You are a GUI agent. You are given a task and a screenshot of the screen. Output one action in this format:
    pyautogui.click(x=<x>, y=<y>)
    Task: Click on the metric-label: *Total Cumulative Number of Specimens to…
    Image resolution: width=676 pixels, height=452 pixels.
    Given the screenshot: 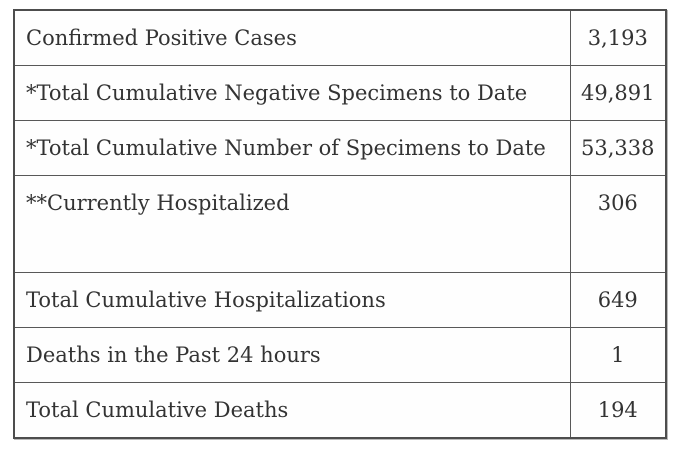 What is the action you would take?
    pyautogui.click(x=292, y=148)
    